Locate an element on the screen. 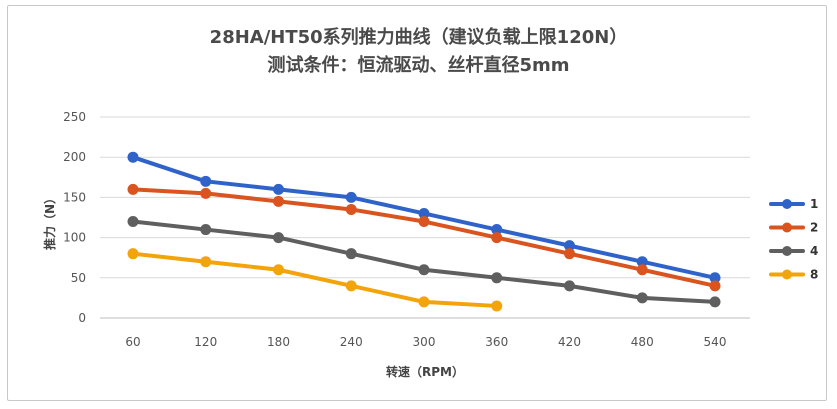 The width and height of the screenshot is (837, 409). x-tick-label: 240 is located at coordinates (351, 342).